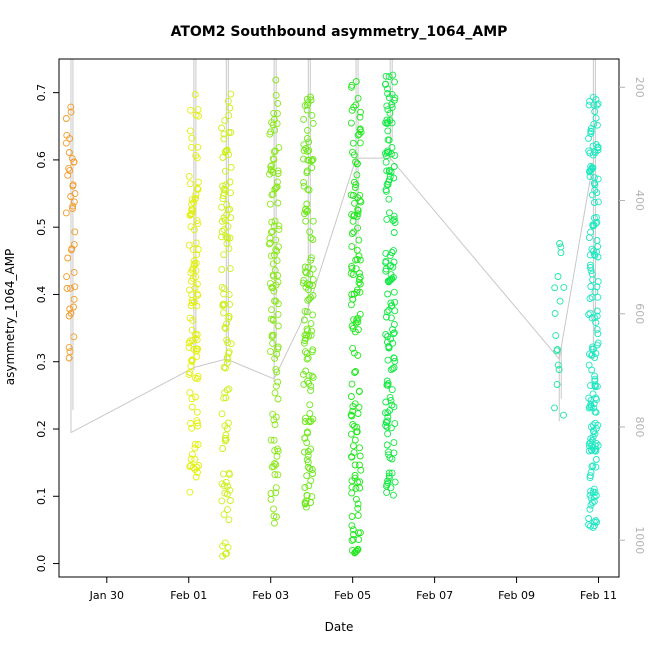  Describe the element at coordinates (639, 200) in the screenshot. I see `y2-tick-label: 400` at that location.